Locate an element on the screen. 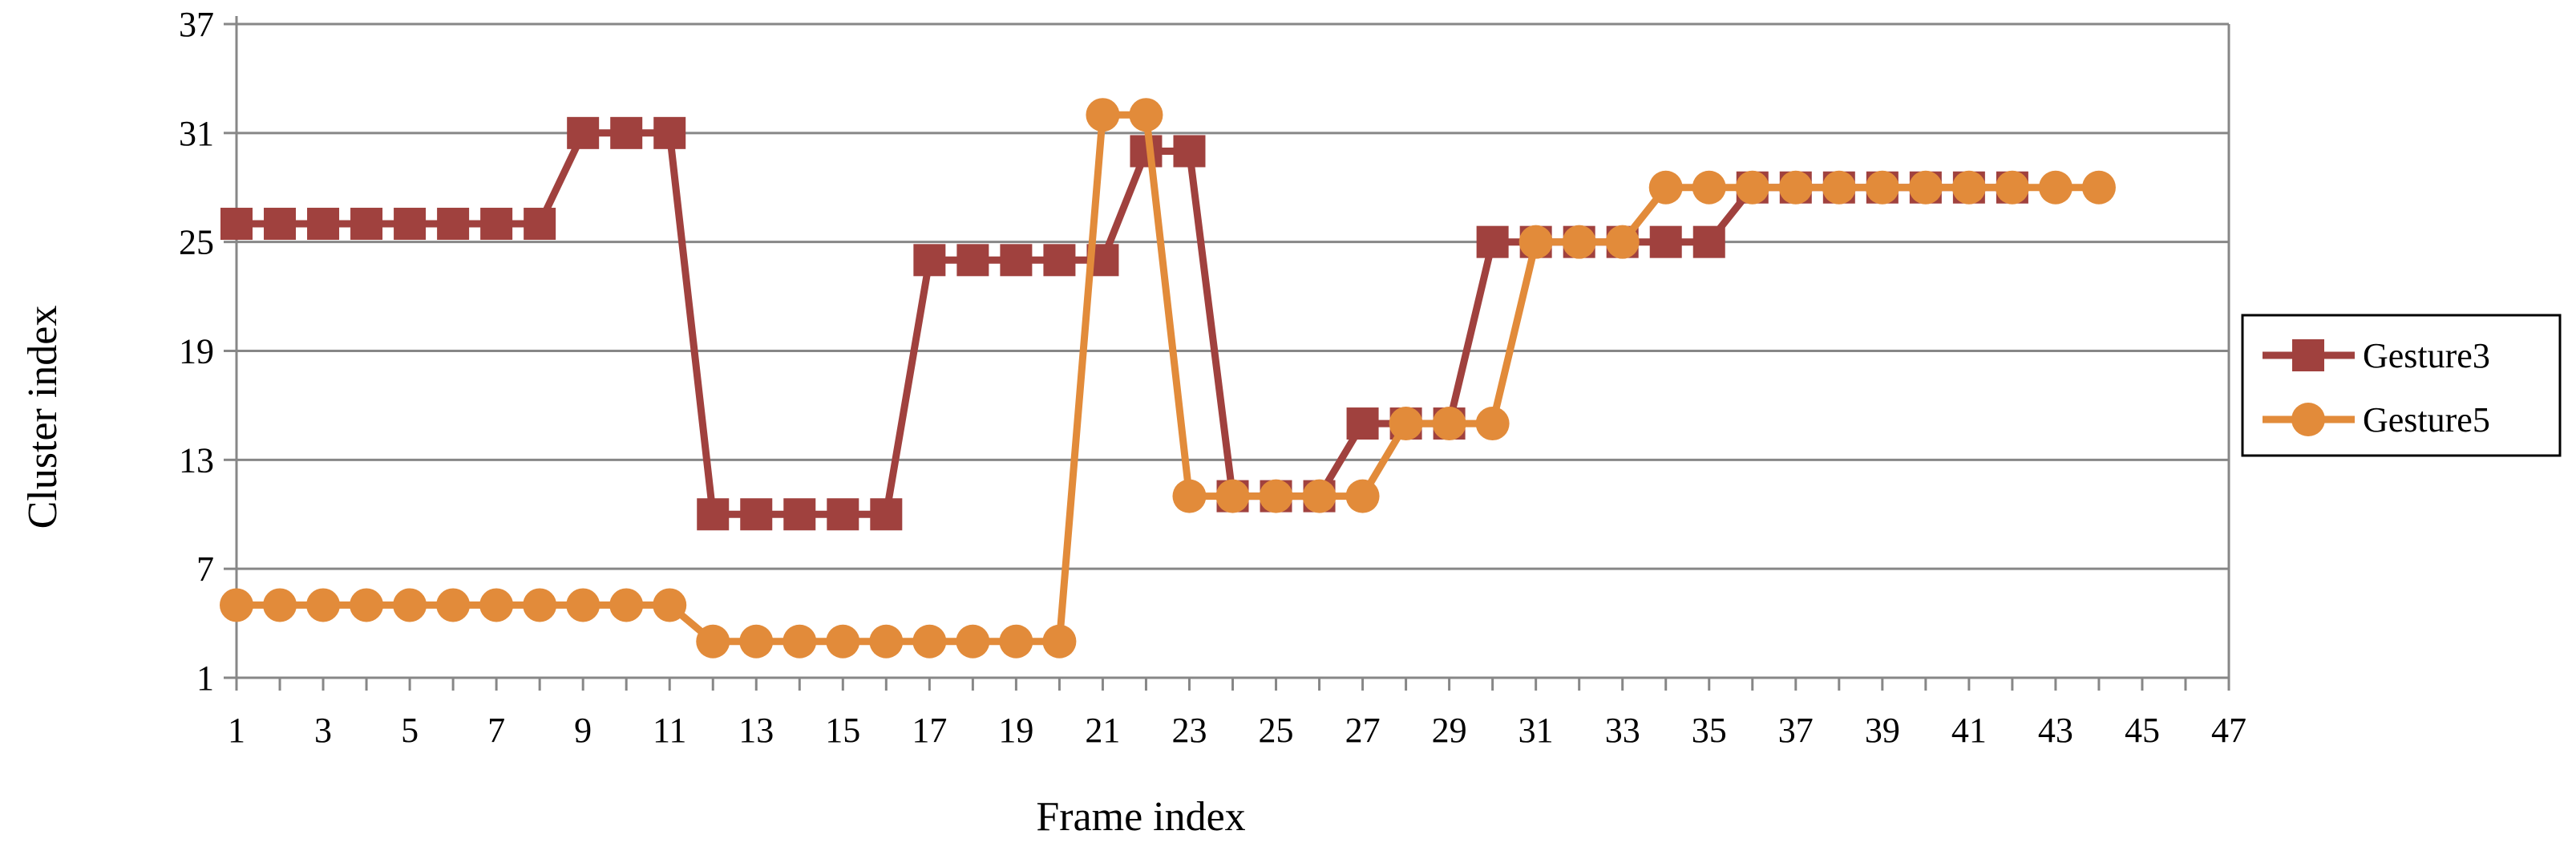 Image resolution: width=2576 pixels, height=855 pixels. x-tick-label: 25 is located at coordinates (1276, 730).